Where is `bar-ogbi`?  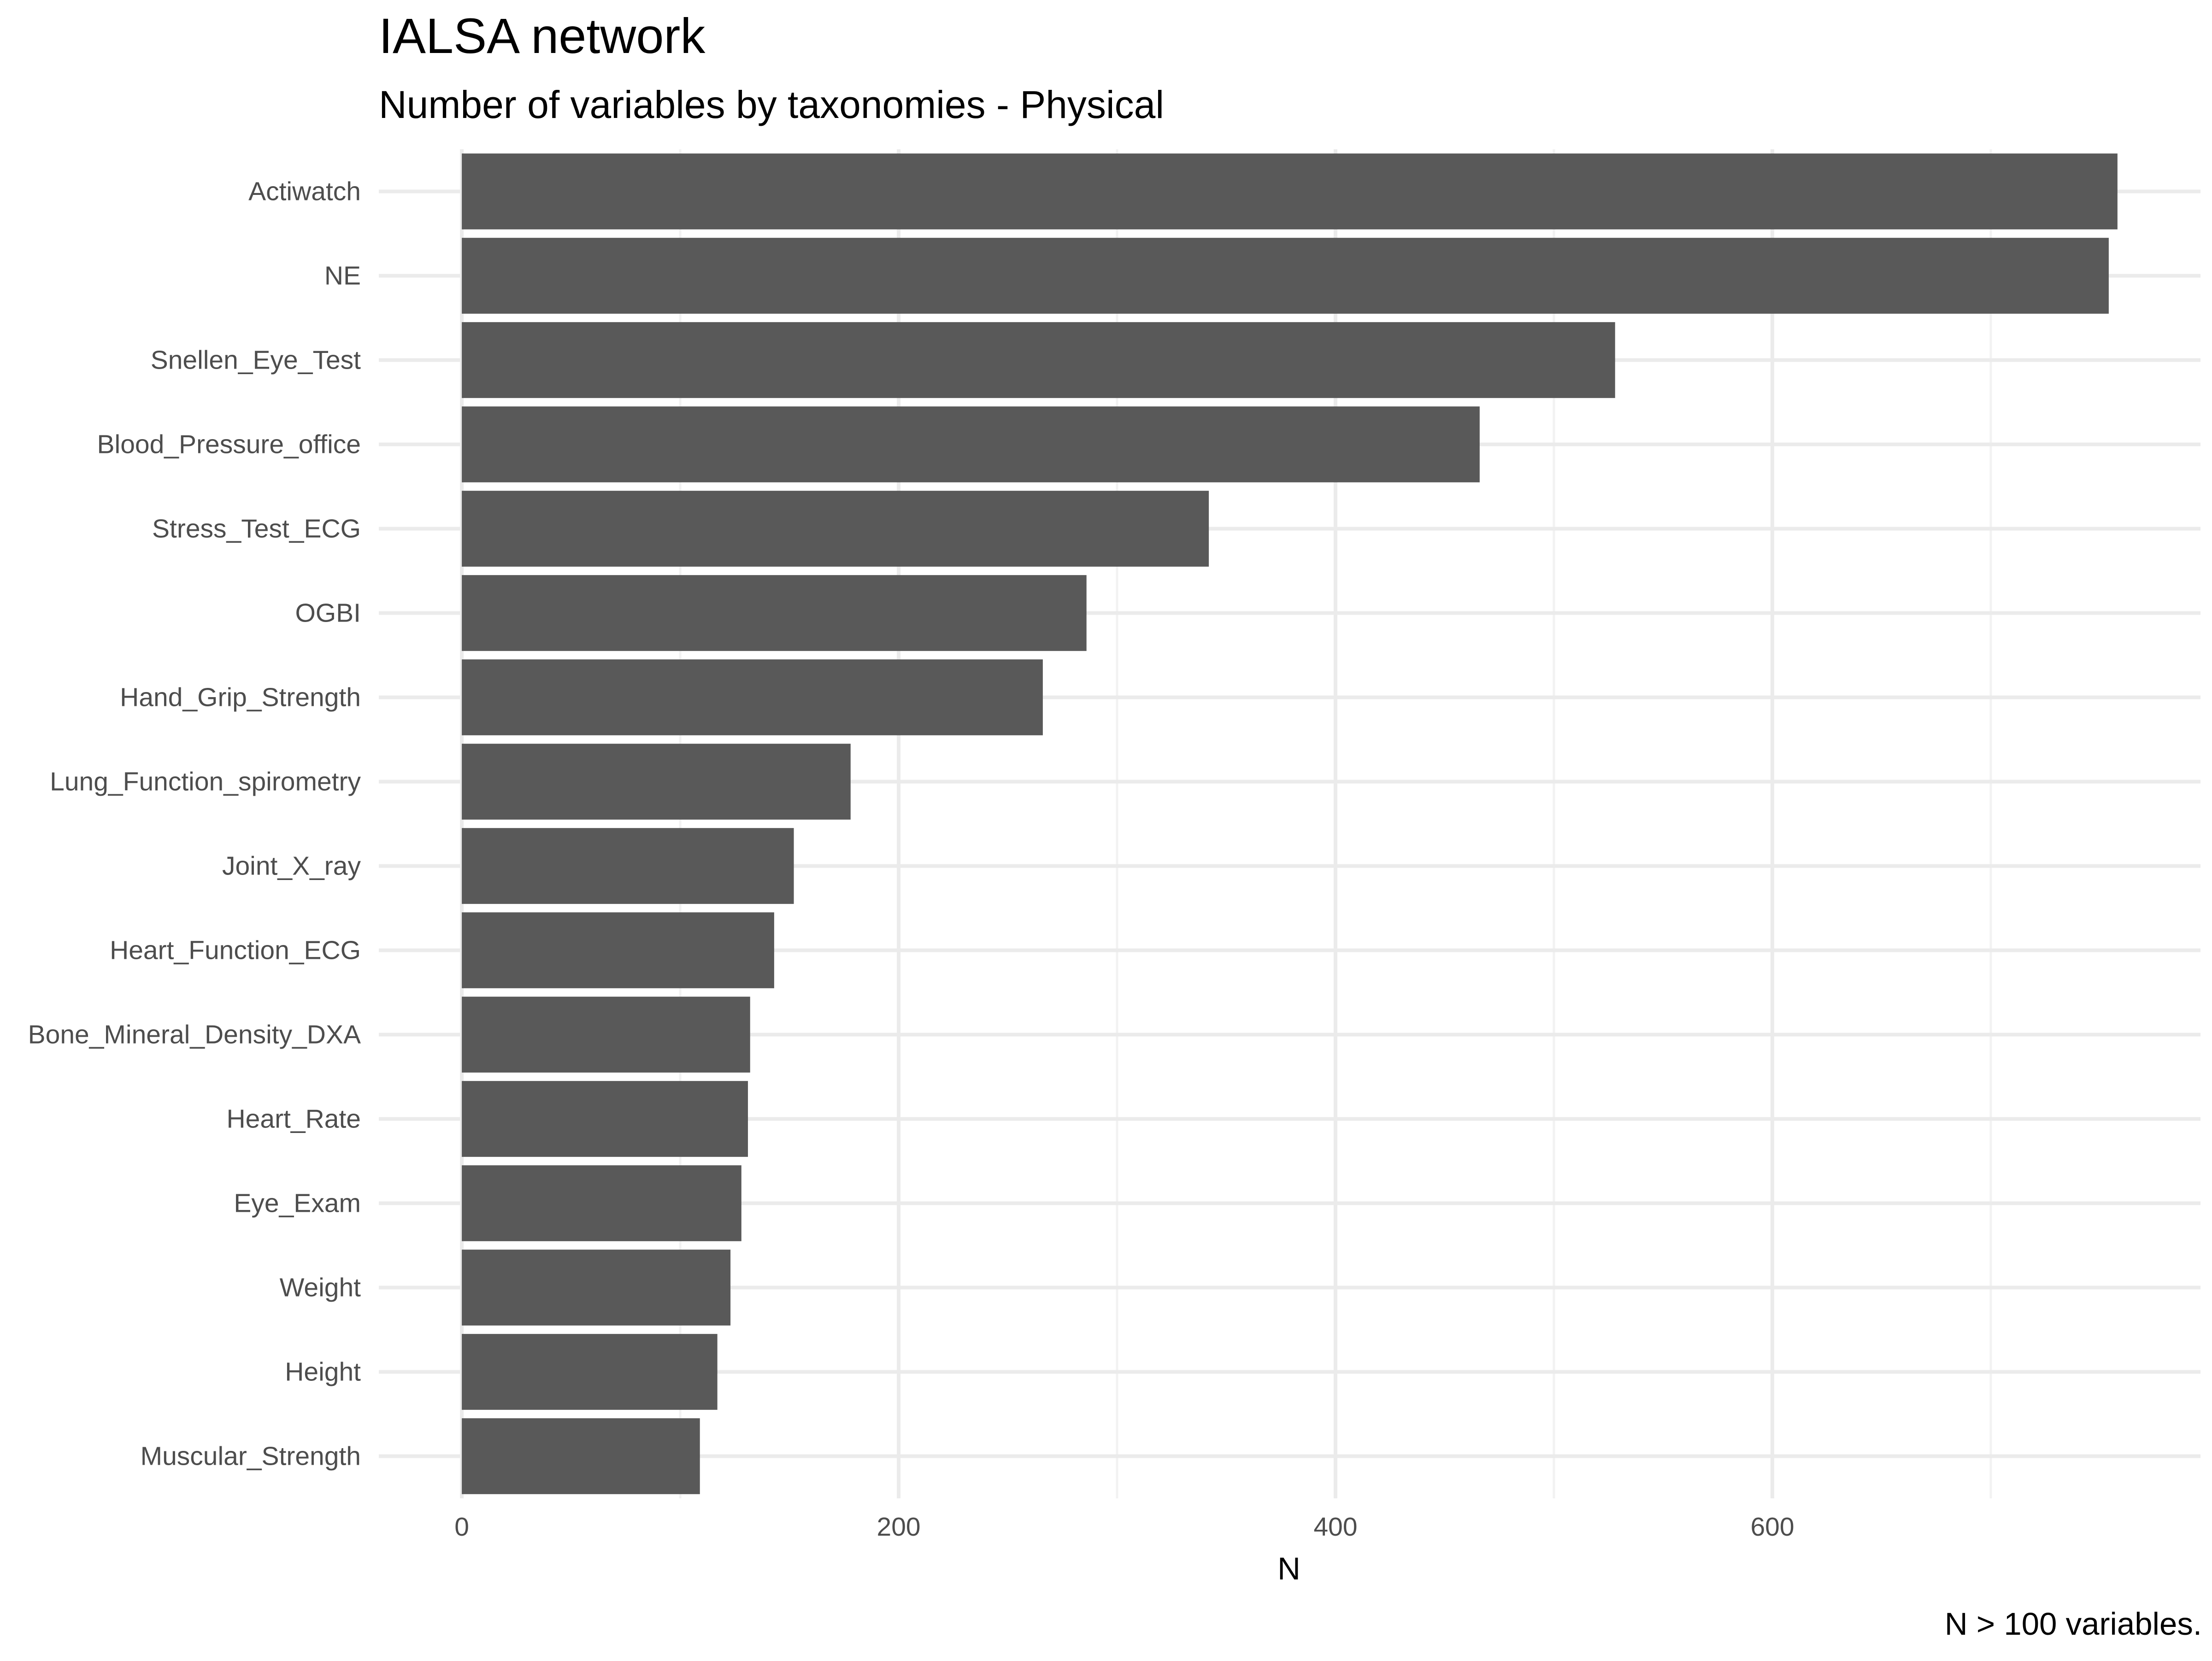 bar-ogbi is located at coordinates (774, 613).